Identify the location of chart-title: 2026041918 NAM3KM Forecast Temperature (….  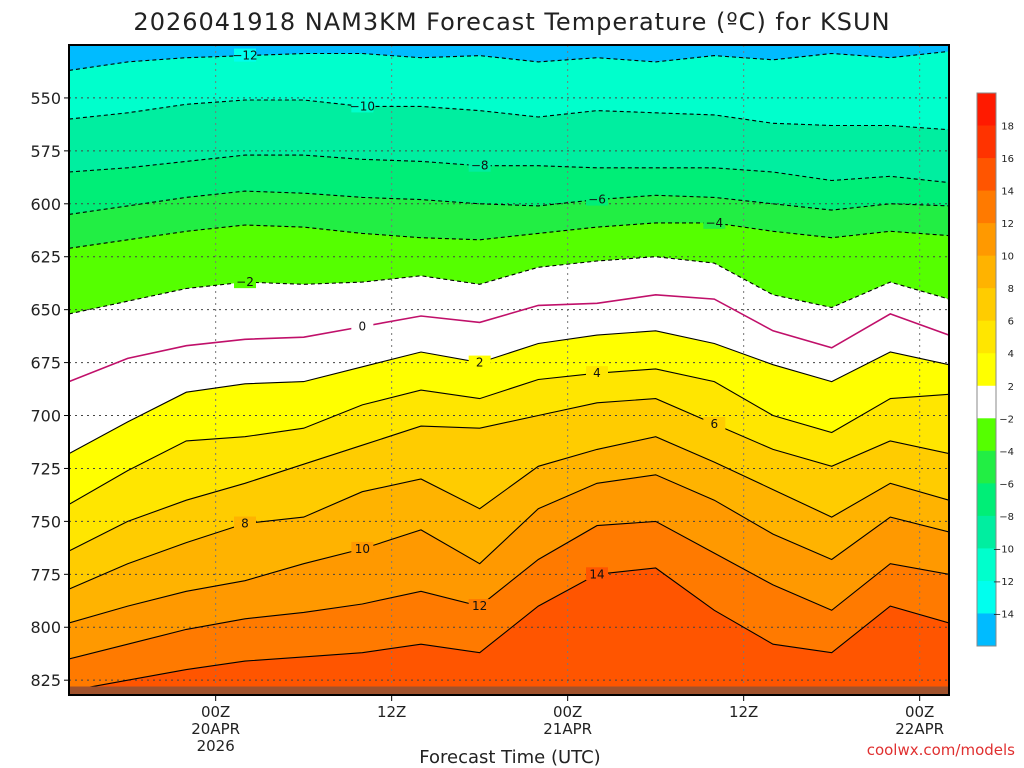
(511, 22).